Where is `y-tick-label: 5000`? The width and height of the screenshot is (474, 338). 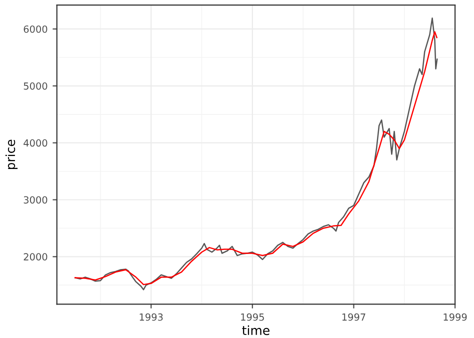
y-tick-label: 5000 is located at coordinates (36, 86).